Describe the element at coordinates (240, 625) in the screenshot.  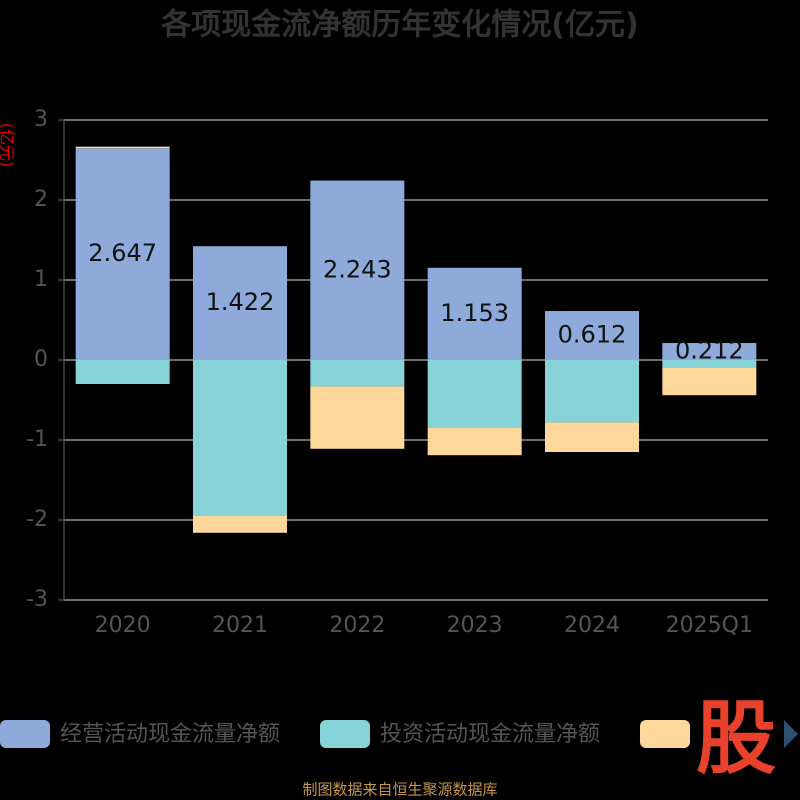
I see `x-tick-label: 2021` at that location.